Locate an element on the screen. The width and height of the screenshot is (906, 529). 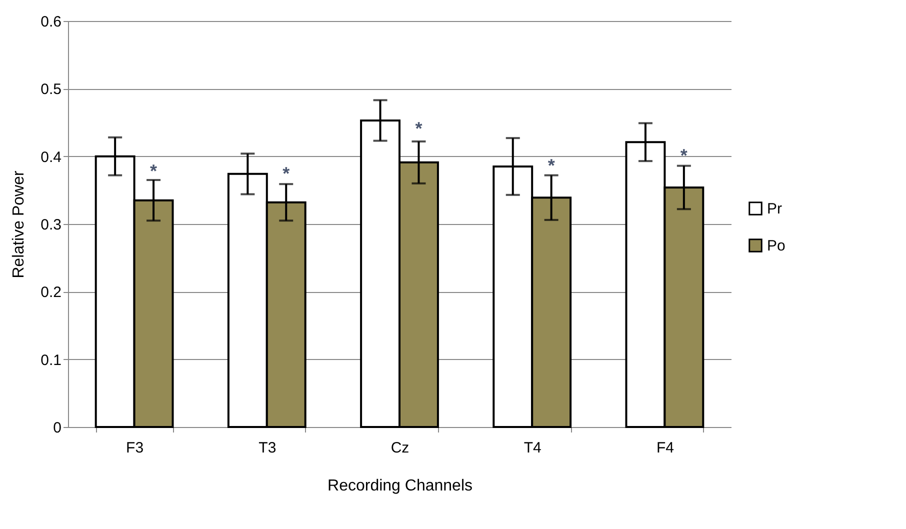
x-axis-title: Recording Channels is located at coordinates (400, 486).